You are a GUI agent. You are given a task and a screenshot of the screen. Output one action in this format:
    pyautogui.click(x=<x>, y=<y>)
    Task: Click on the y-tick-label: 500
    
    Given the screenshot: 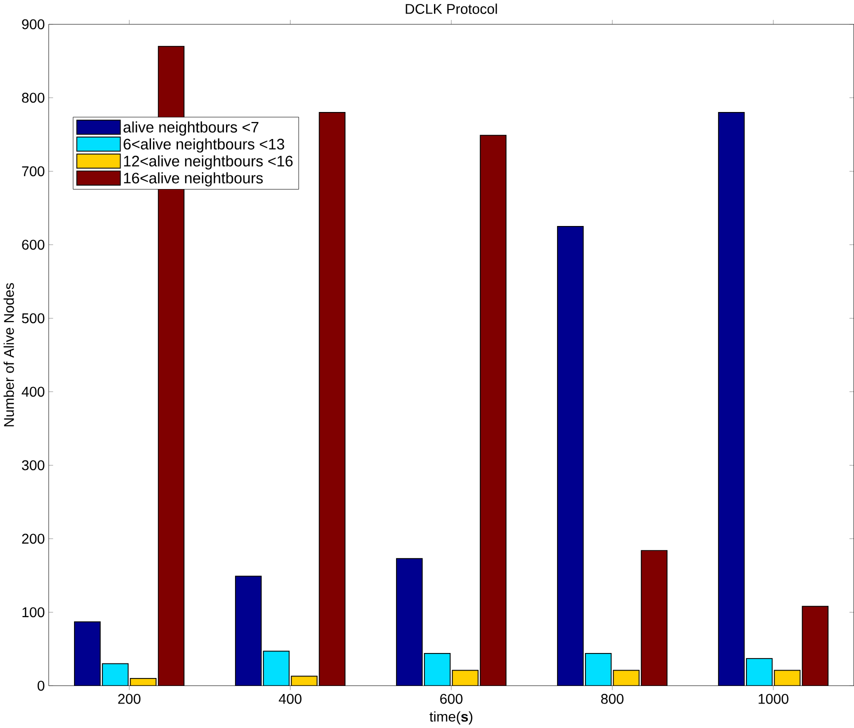 What is the action you would take?
    pyautogui.click(x=33, y=318)
    